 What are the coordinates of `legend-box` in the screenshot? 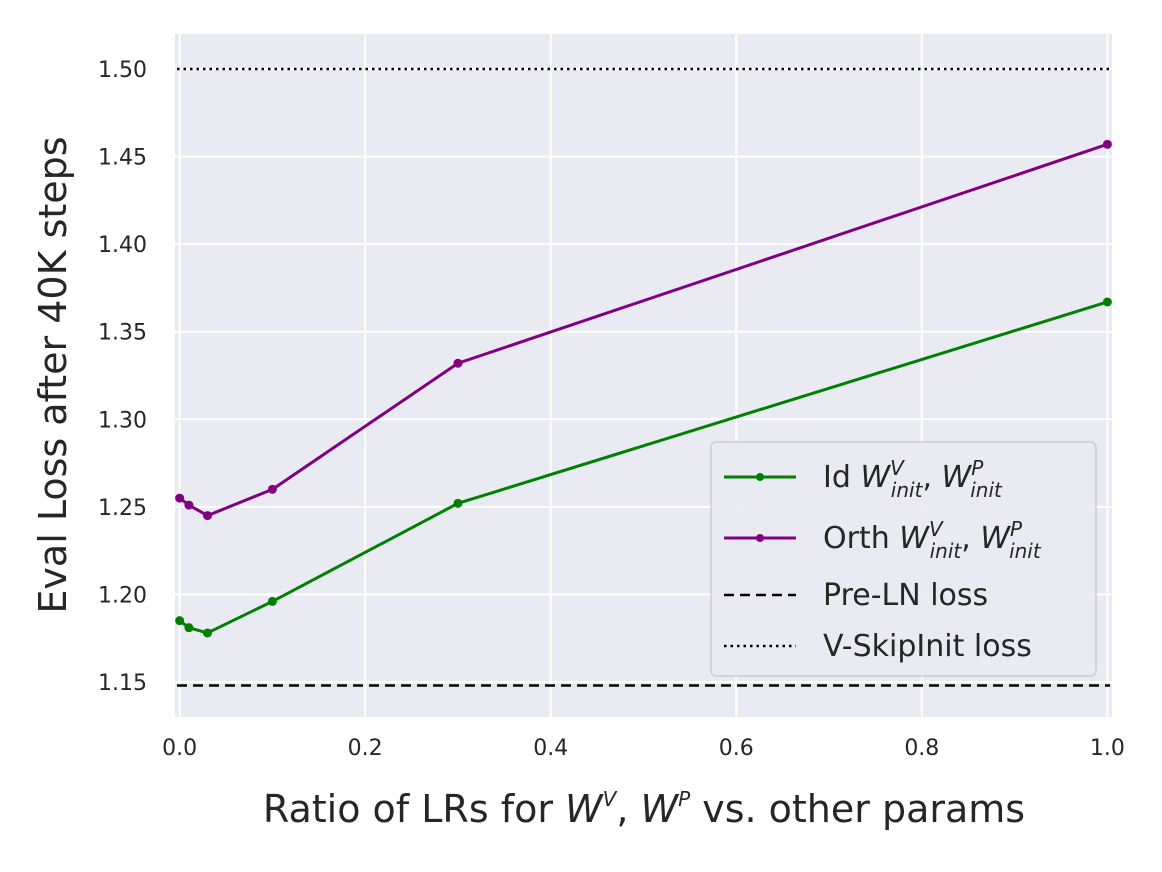 It's located at (903, 559).